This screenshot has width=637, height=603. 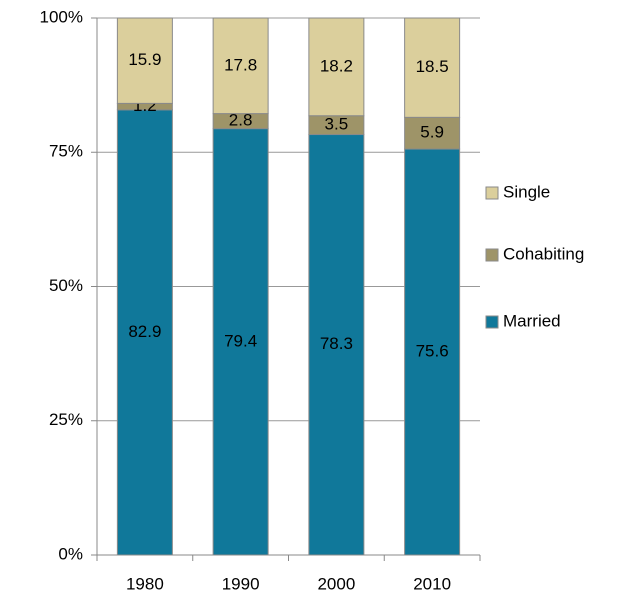 I want to click on data-label: 17.8, so click(x=240, y=64).